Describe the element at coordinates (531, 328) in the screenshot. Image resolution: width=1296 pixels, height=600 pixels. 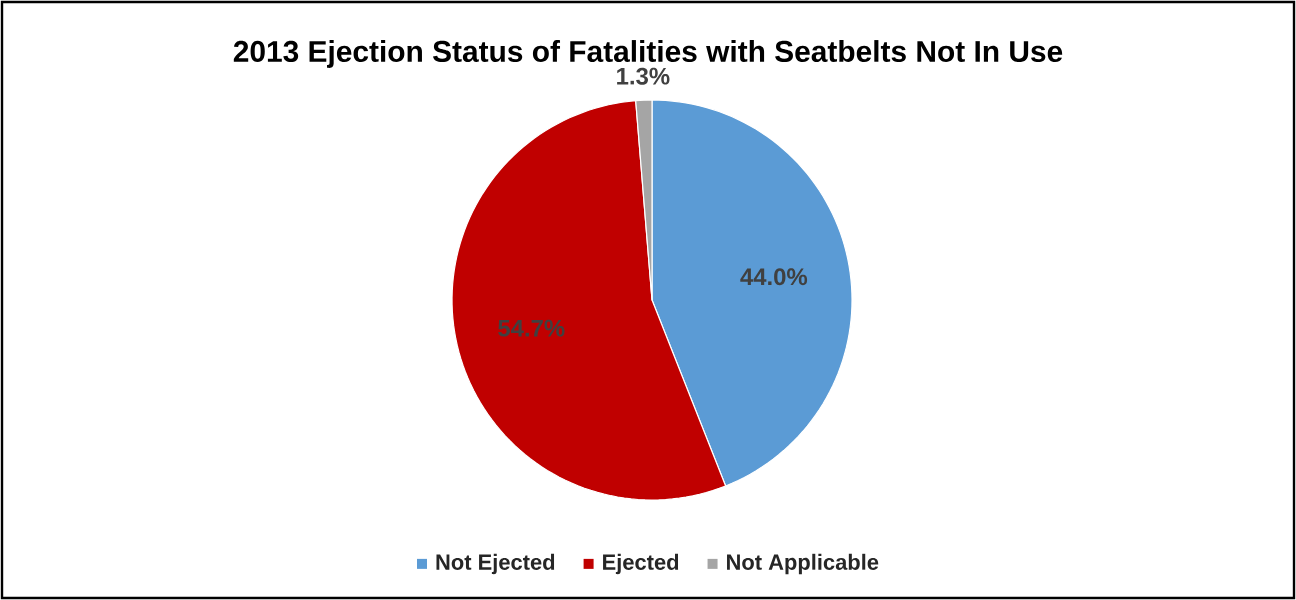
I see `data-label: 54.7%` at that location.